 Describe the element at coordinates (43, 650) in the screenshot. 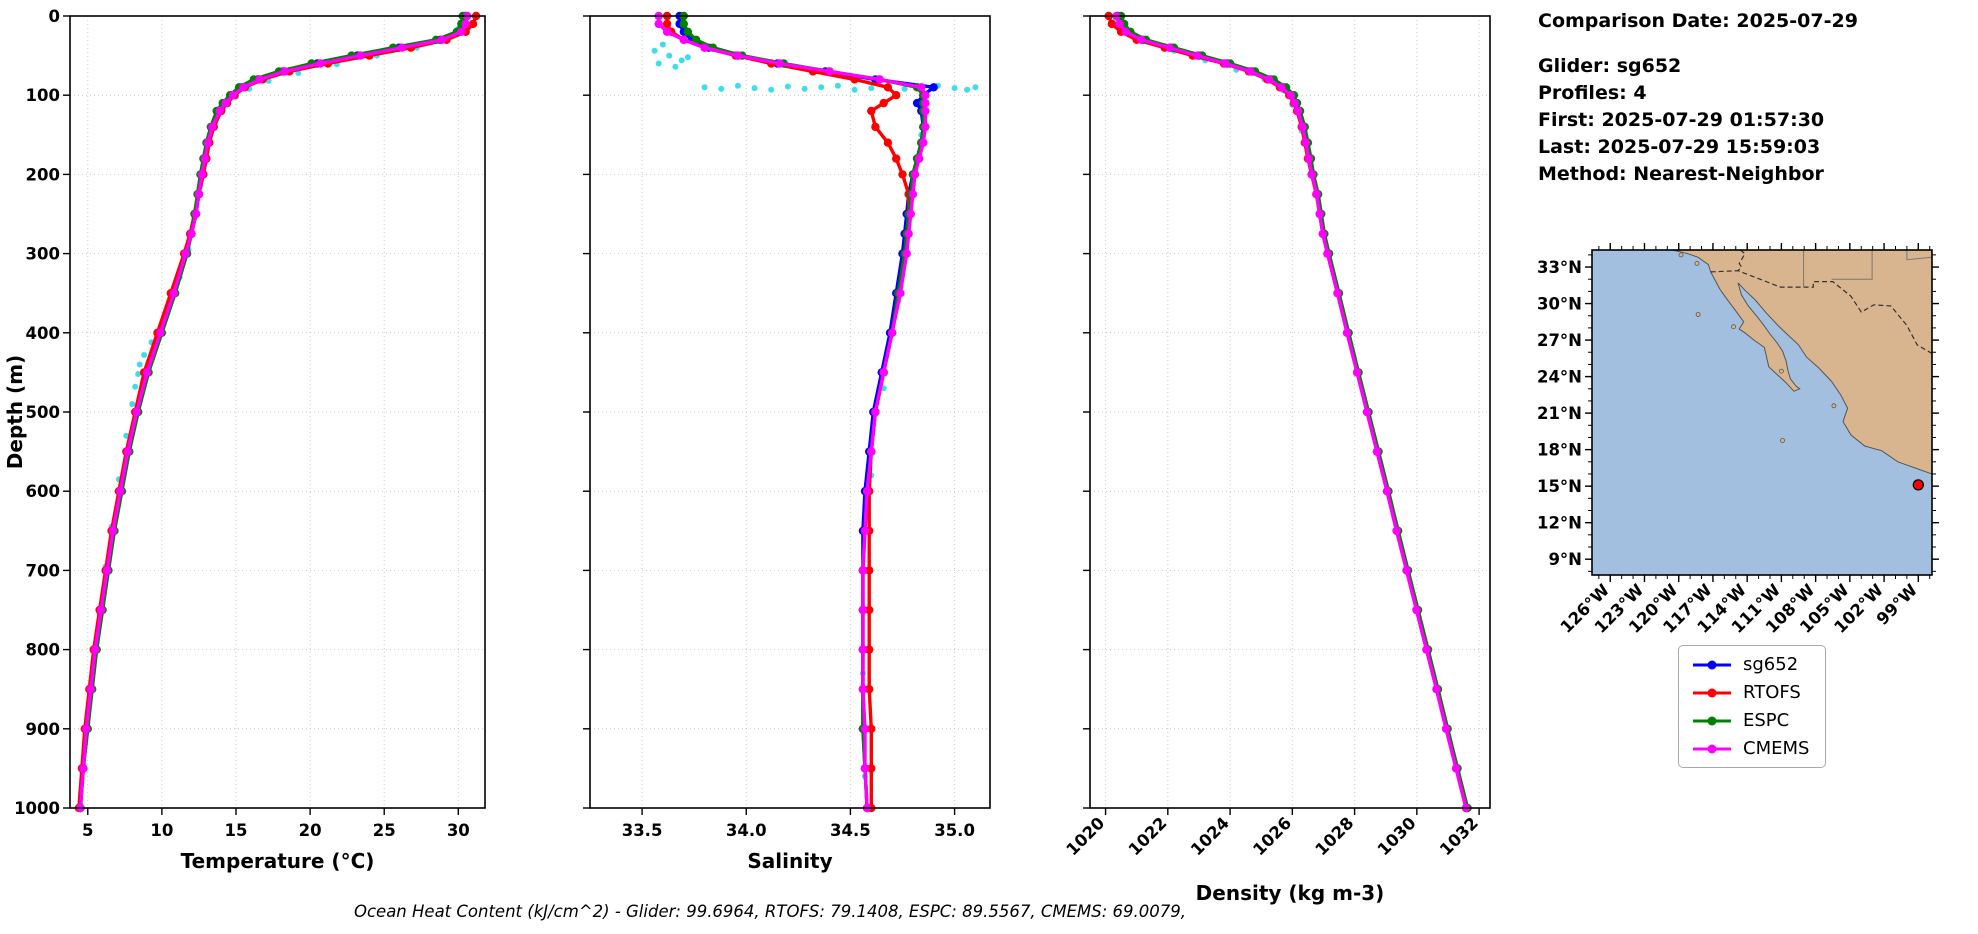

I see `svg-text: 800` at that location.